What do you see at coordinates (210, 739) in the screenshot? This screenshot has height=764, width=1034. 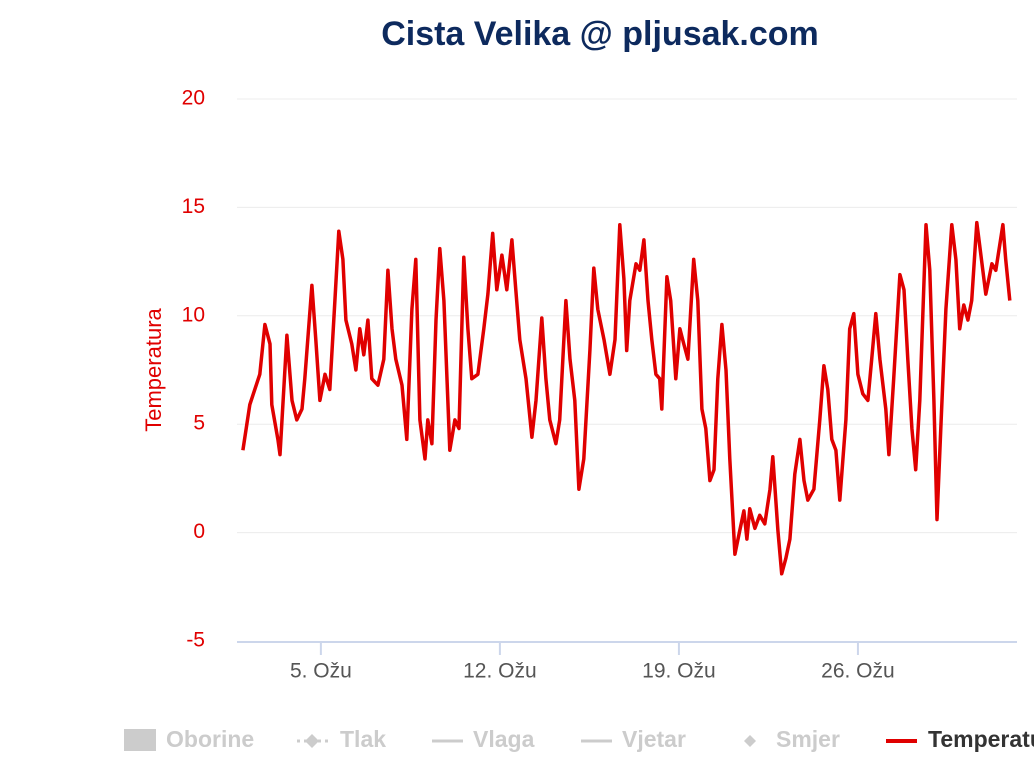 I see `legend-item: Oborine` at bounding box center [210, 739].